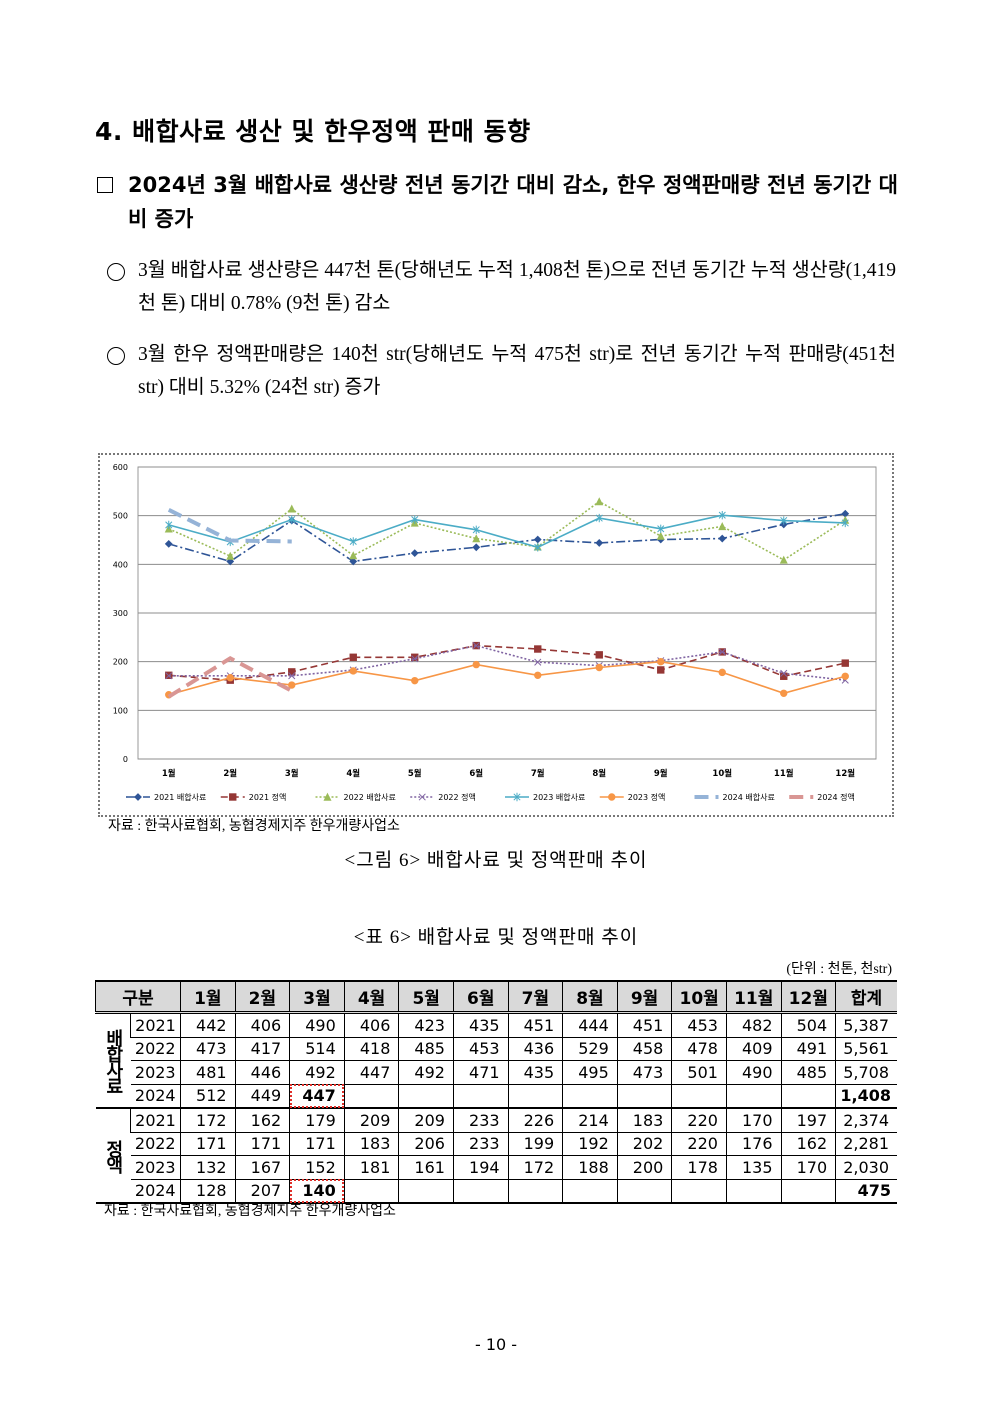 The image size is (992, 1403). I want to click on header-cell: 7월, so click(535, 997).